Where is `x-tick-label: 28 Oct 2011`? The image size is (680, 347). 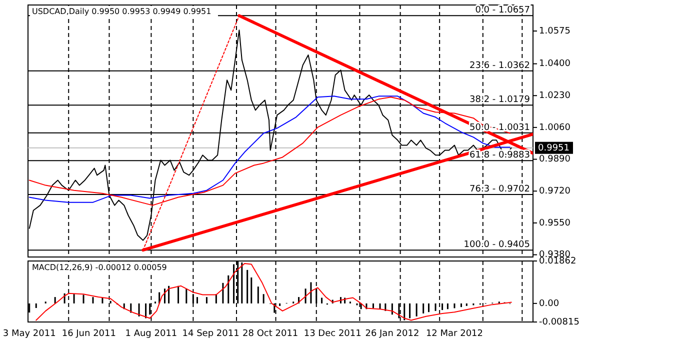 x-tick-label: 28 Oct 2011 is located at coordinates (270, 334).